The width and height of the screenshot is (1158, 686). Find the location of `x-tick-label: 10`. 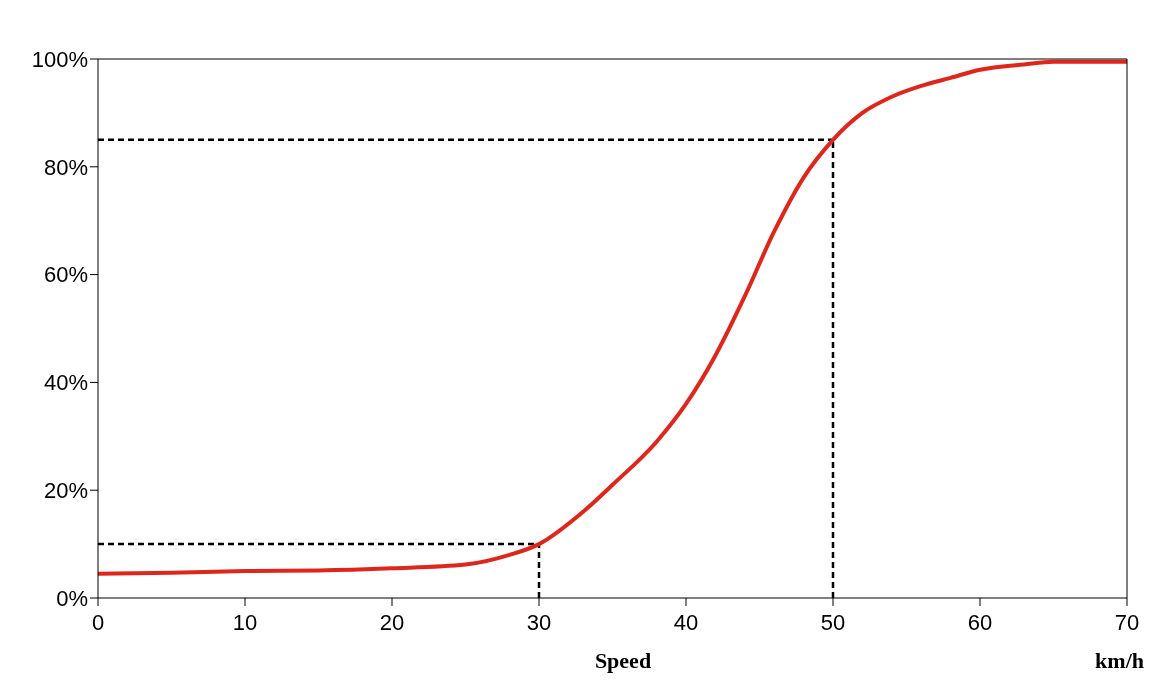

x-tick-label: 10 is located at coordinates (245, 622).